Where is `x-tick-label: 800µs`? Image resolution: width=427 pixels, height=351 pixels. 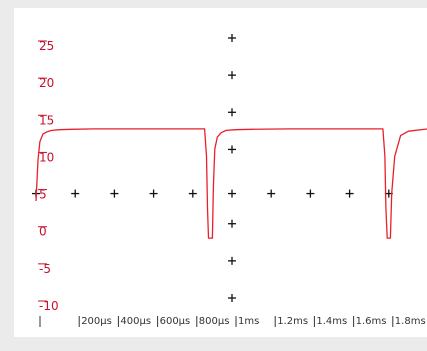
x-tick-label: 800µs is located at coordinates (214, 321).